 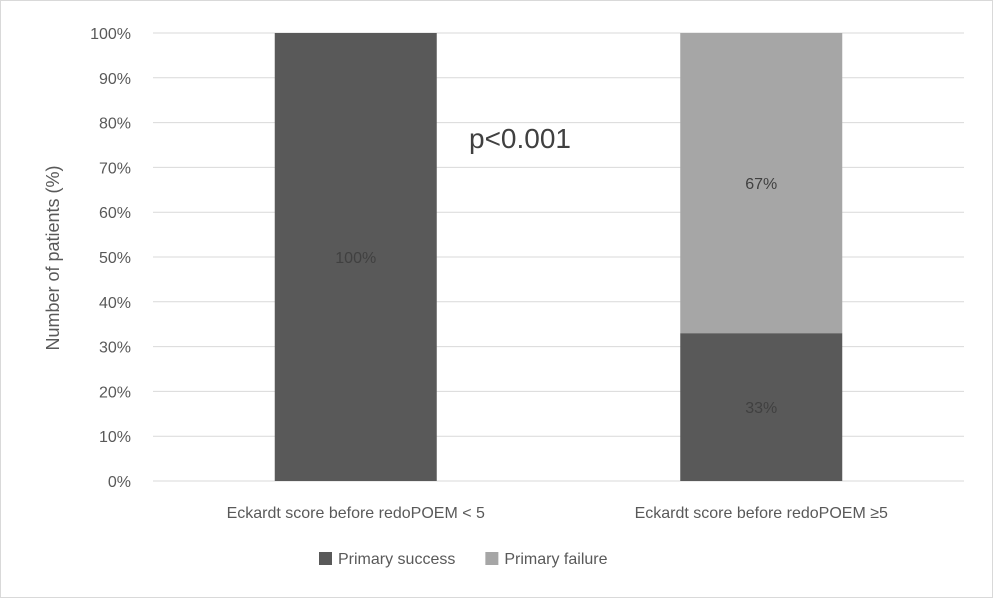 I want to click on data-label: 67%, so click(x=761, y=184).